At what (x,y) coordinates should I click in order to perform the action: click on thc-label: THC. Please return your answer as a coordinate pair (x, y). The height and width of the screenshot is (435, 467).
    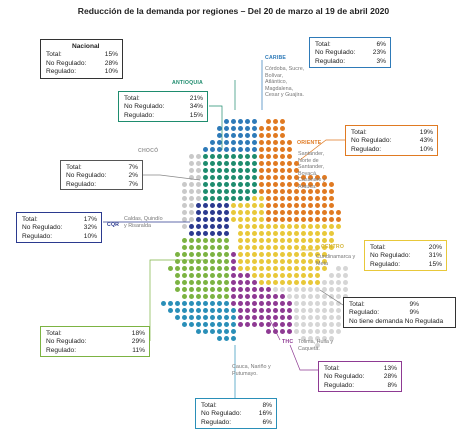
    Looking at the image, I should click on (288, 342).